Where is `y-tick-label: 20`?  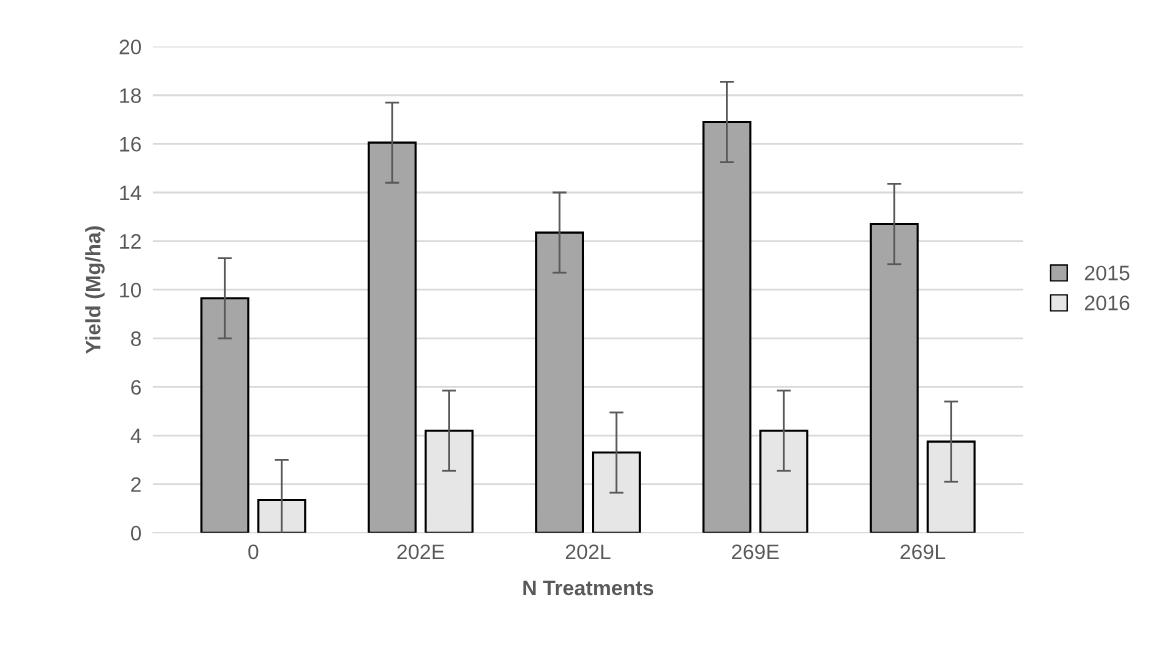
y-tick-label: 20 is located at coordinates (130, 47).